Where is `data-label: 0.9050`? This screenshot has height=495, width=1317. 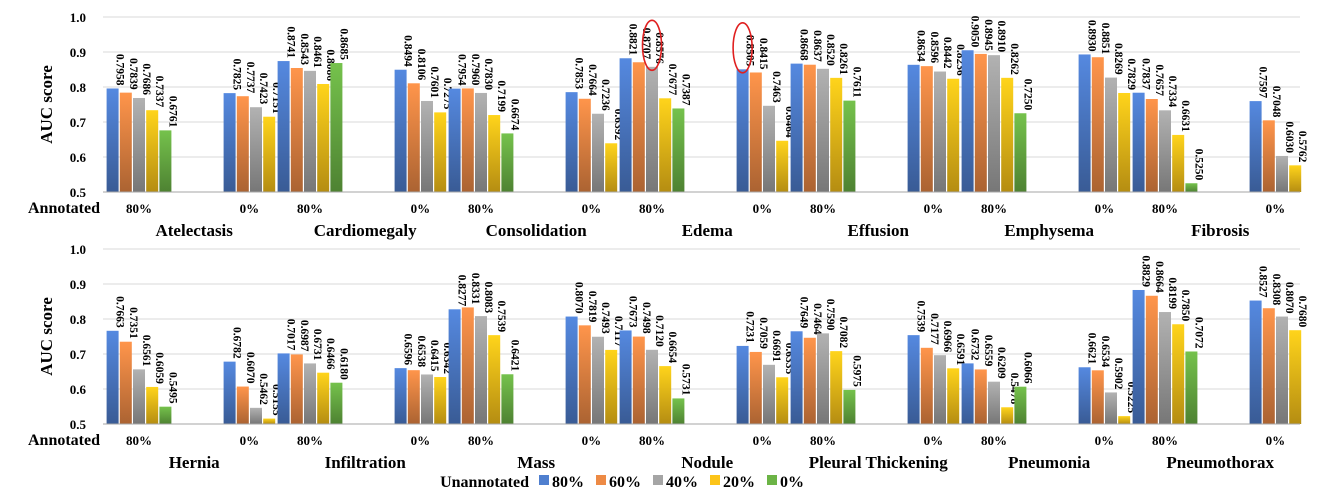
data-label: 0.9050 is located at coordinates (975, 32).